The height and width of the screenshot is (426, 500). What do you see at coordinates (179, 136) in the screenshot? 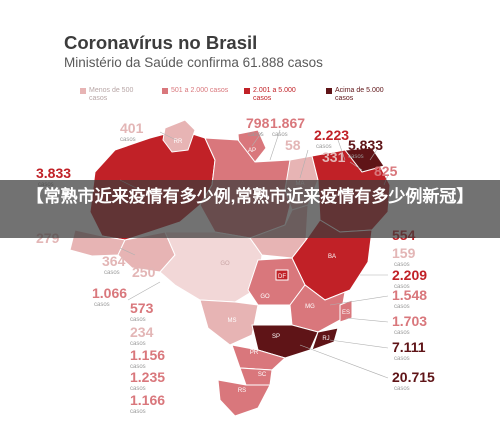
I see `state-region-rr` at bounding box center [179, 136].